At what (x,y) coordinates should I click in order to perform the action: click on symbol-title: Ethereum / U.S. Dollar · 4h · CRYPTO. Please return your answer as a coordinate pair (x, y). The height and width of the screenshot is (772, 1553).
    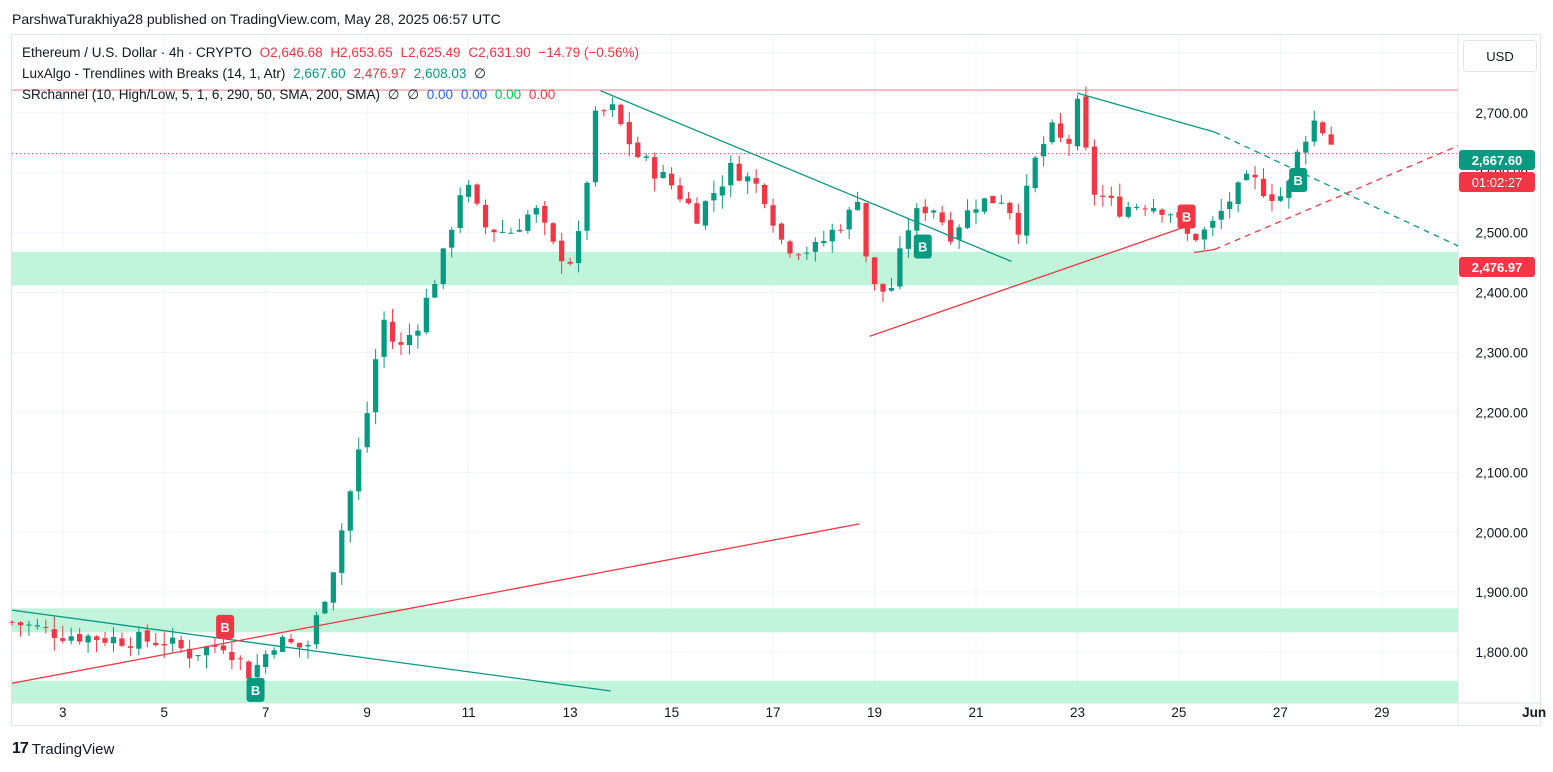
    Looking at the image, I should click on (137, 52).